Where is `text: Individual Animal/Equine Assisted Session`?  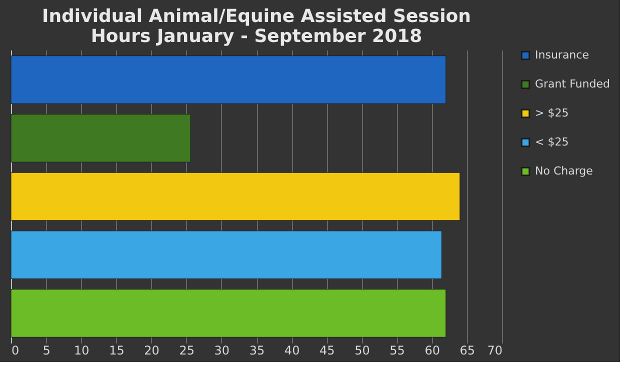
text: Individual Animal/Equine Assisted Session is located at coordinates (256, 16).